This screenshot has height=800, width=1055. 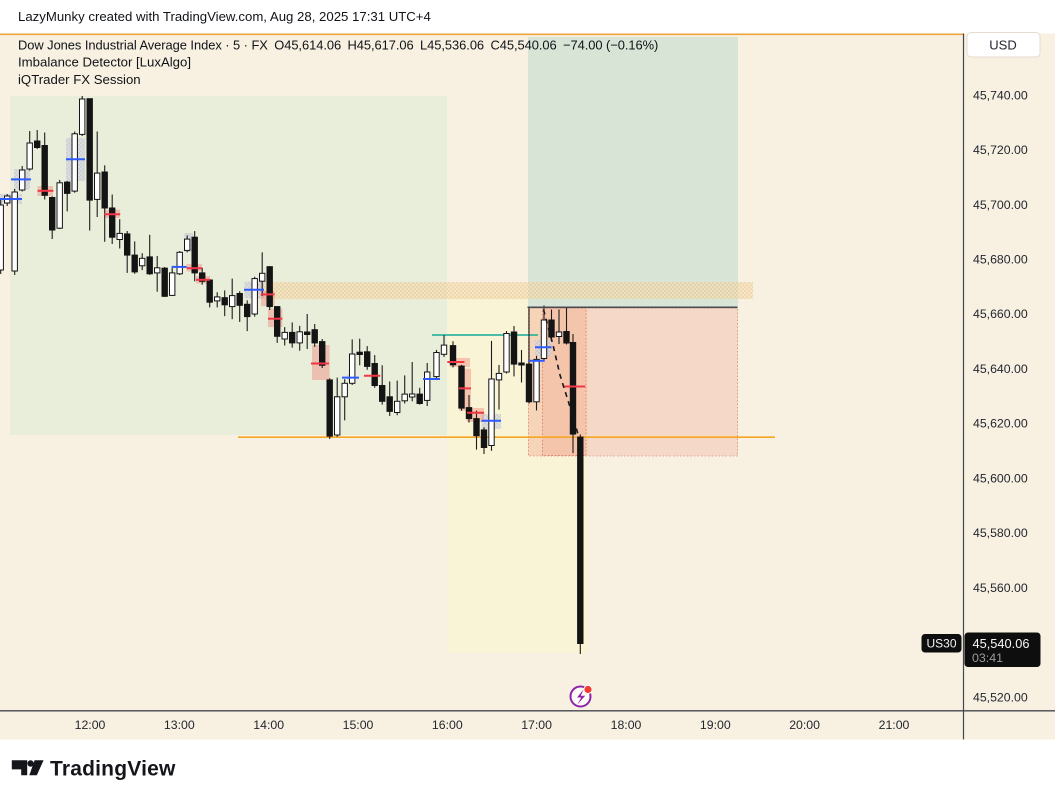 I want to click on svg-text: 45,520.00, so click(x=1000, y=697).